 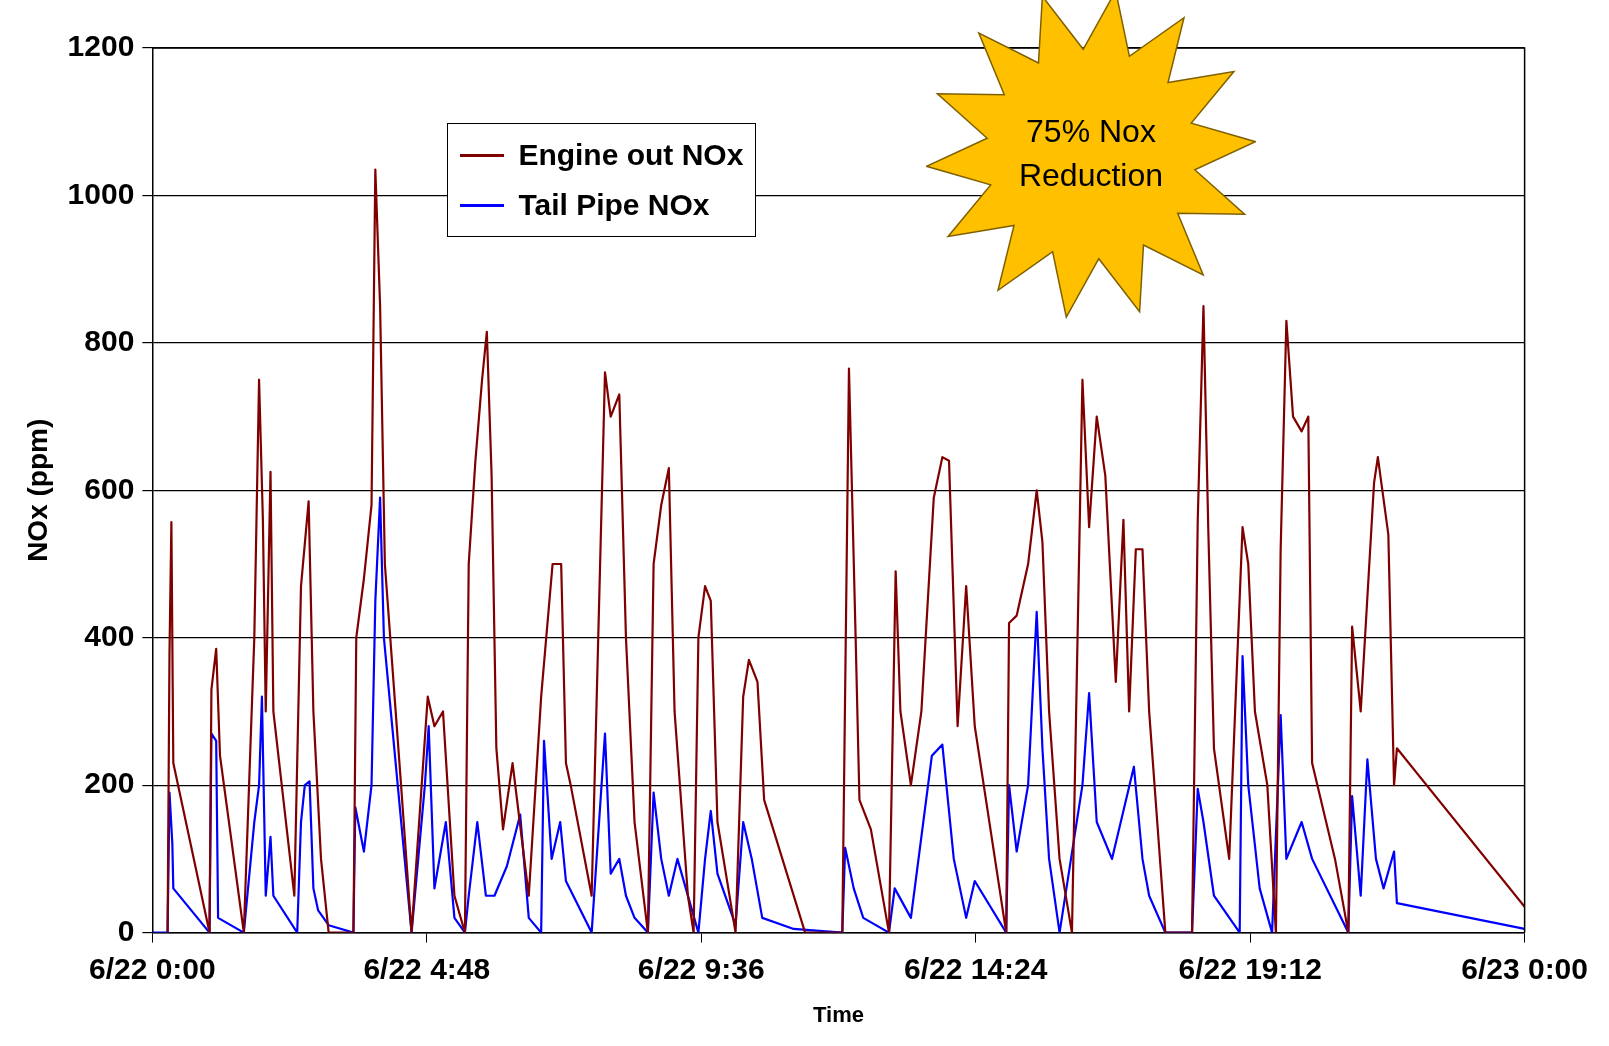 I want to click on annotation: 75% Nox Reduction, so click(x=1090, y=154).